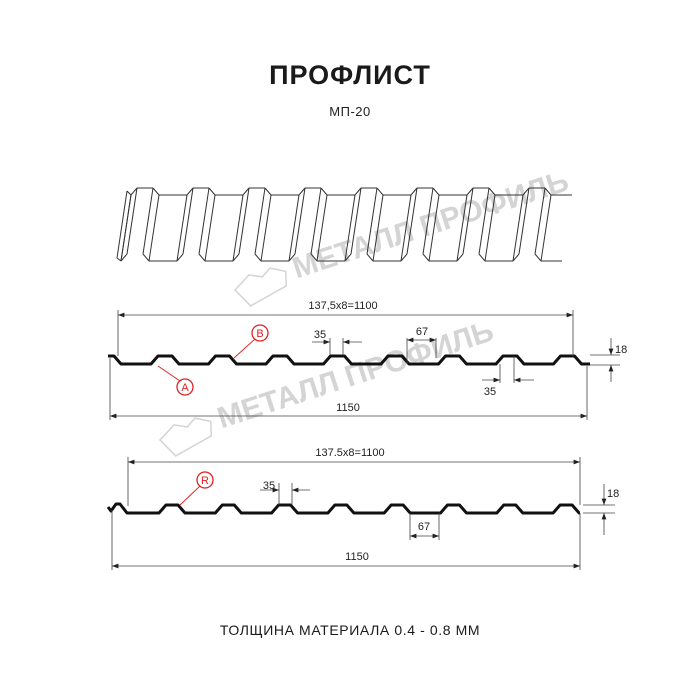 This screenshot has width=700, height=700. I want to click on profile-2: 137.5x8=1100 1150 35 67 18 R, so click(362, 508).